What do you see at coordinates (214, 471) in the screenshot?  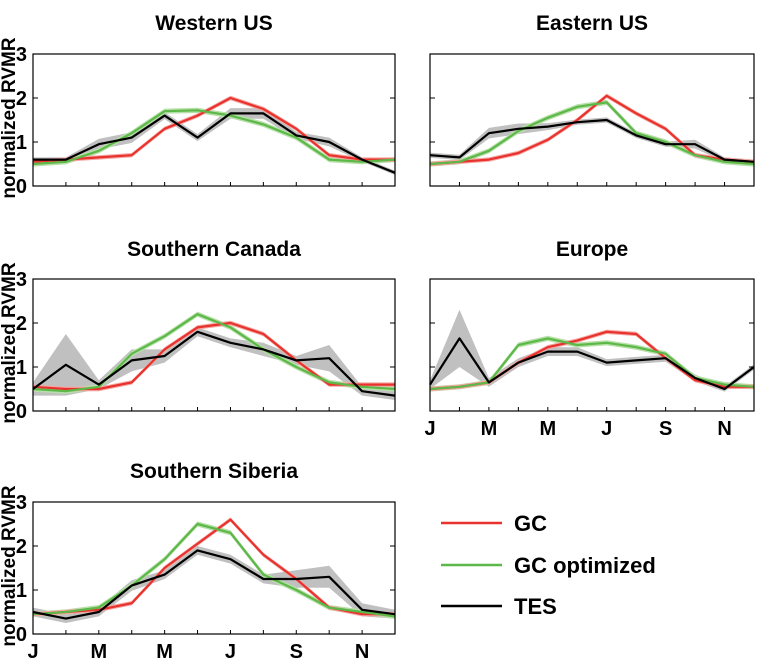 I see `panel-title: Southern Siberia` at bounding box center [214, 471].